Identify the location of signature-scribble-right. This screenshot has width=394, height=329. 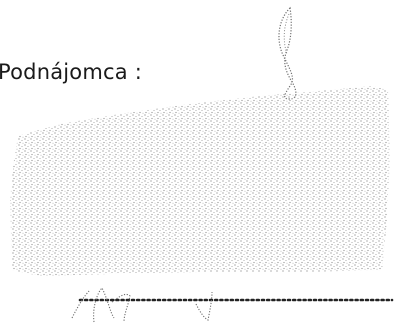
(204, 306).